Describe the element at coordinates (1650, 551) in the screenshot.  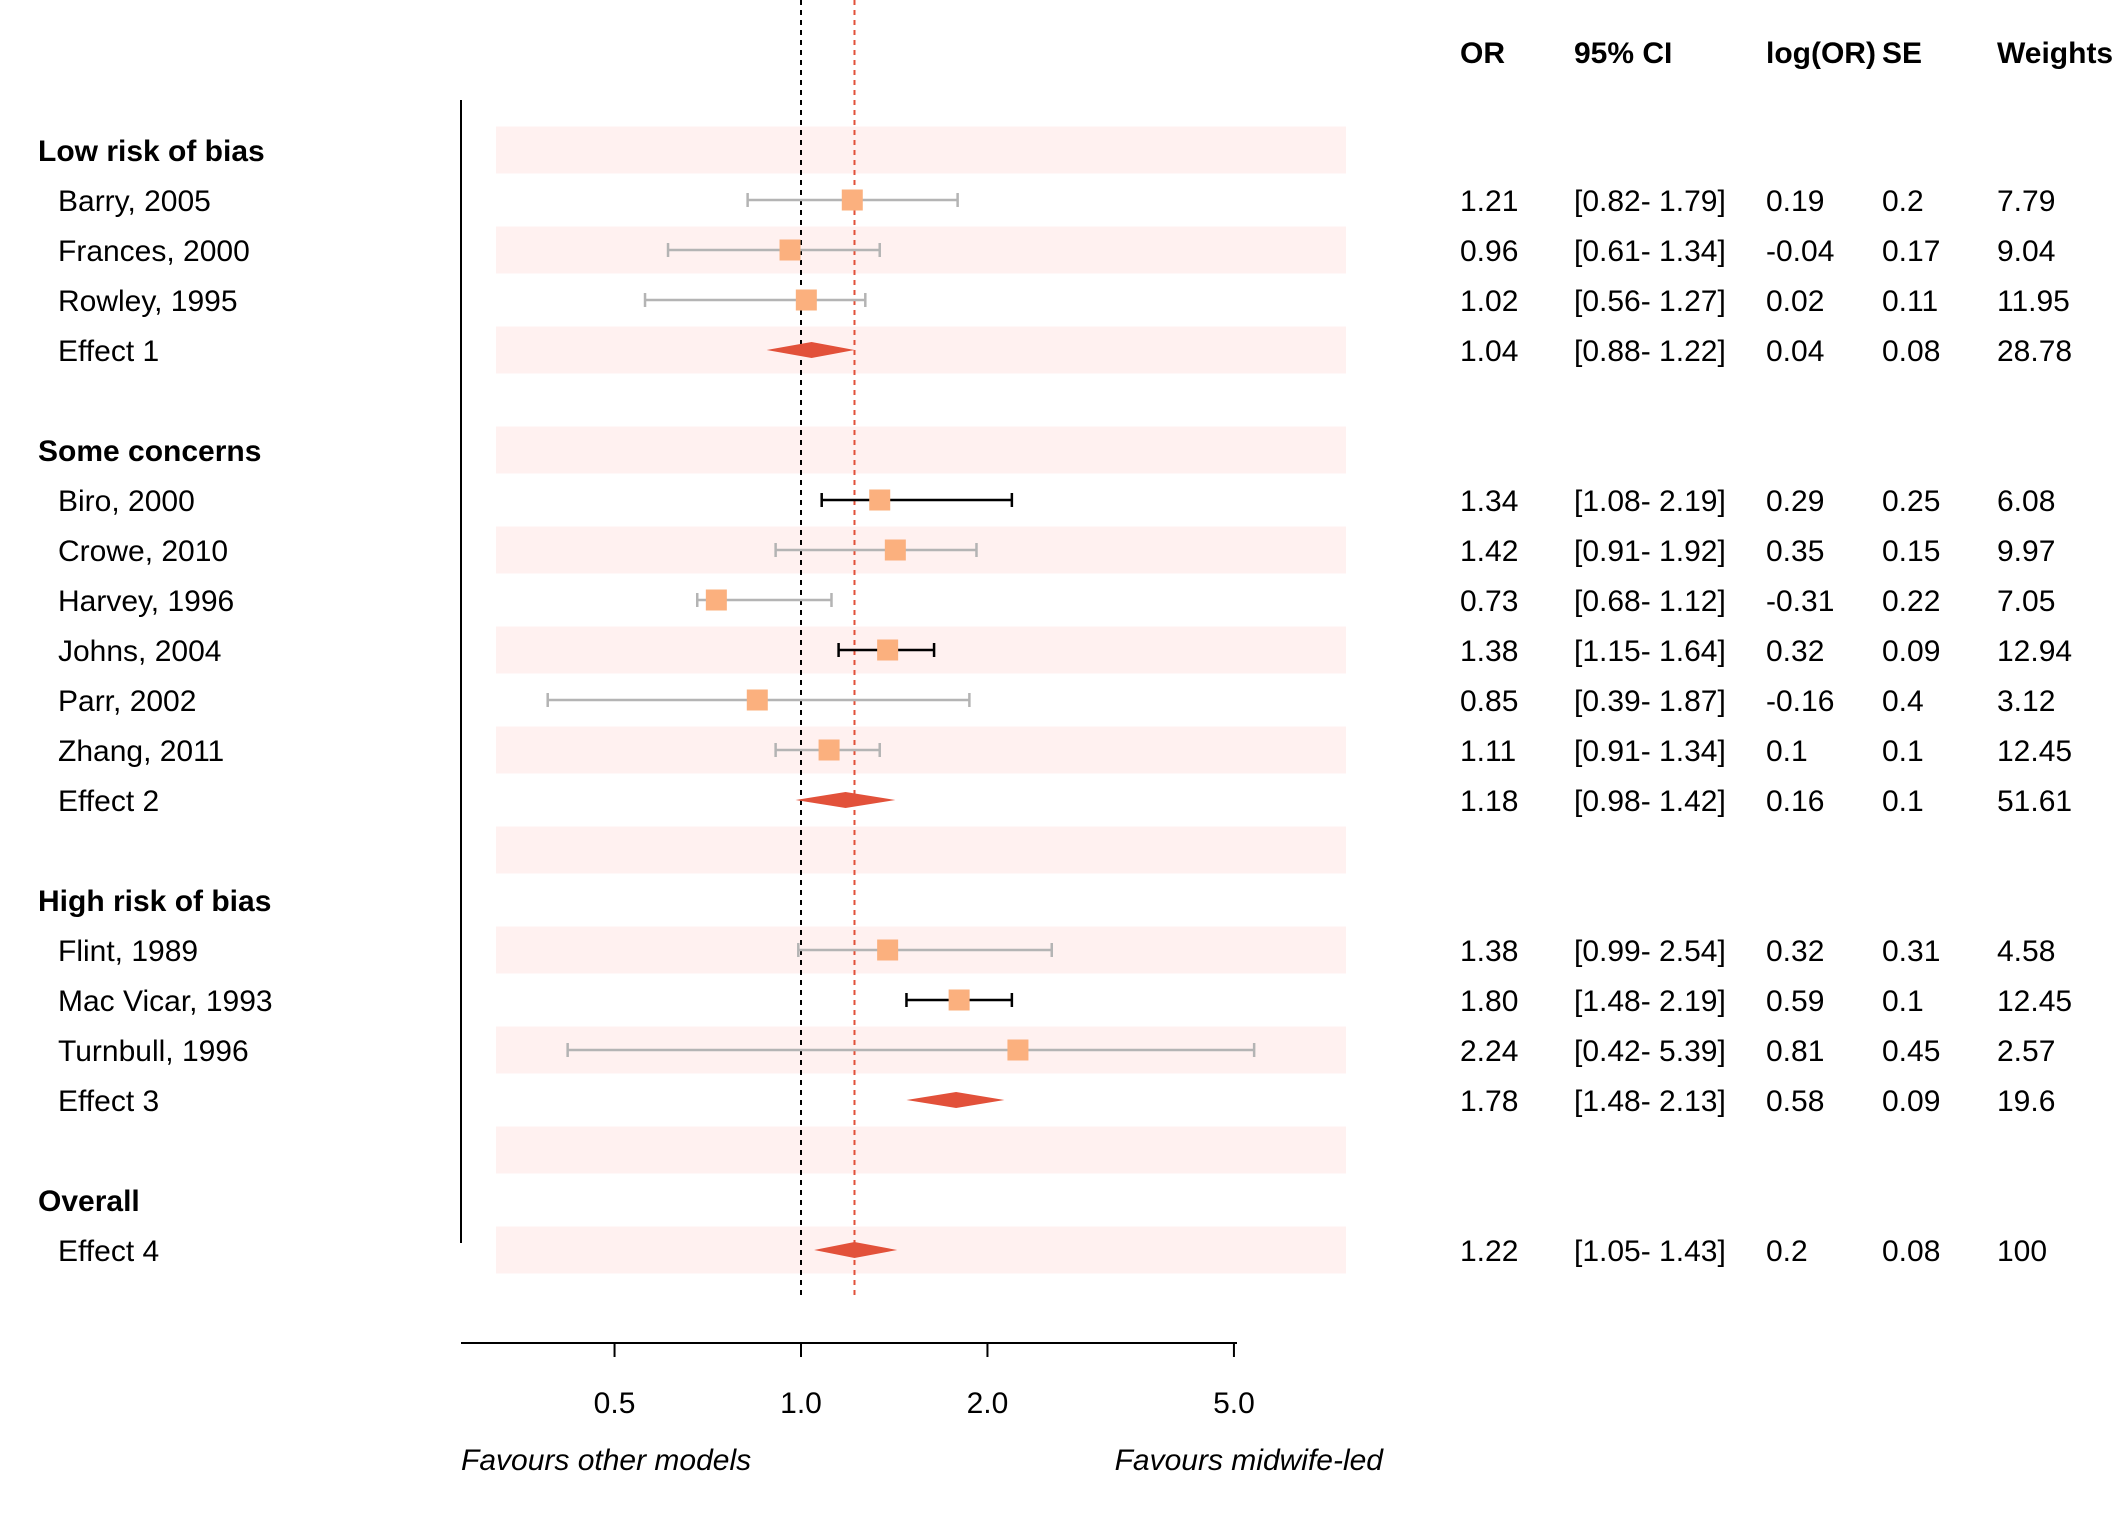
I see `confidence-interval-value: [0.91- 1.92]` at that location.